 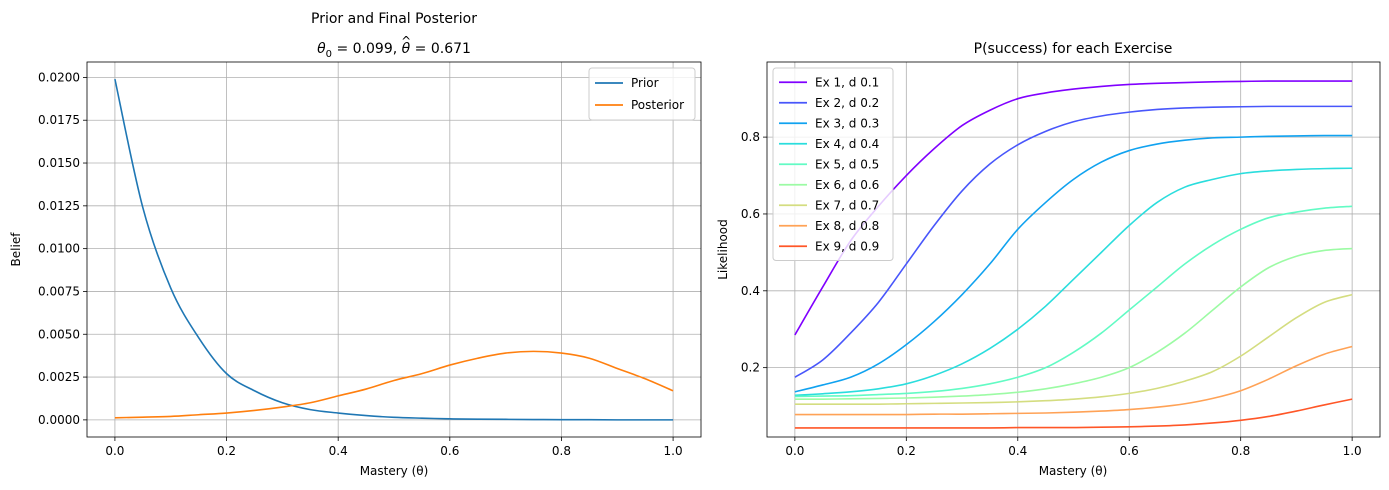 I want to click on chart-subtitle: θ0 = 0.099, θ = 0.671, so click(x=394, y=50).